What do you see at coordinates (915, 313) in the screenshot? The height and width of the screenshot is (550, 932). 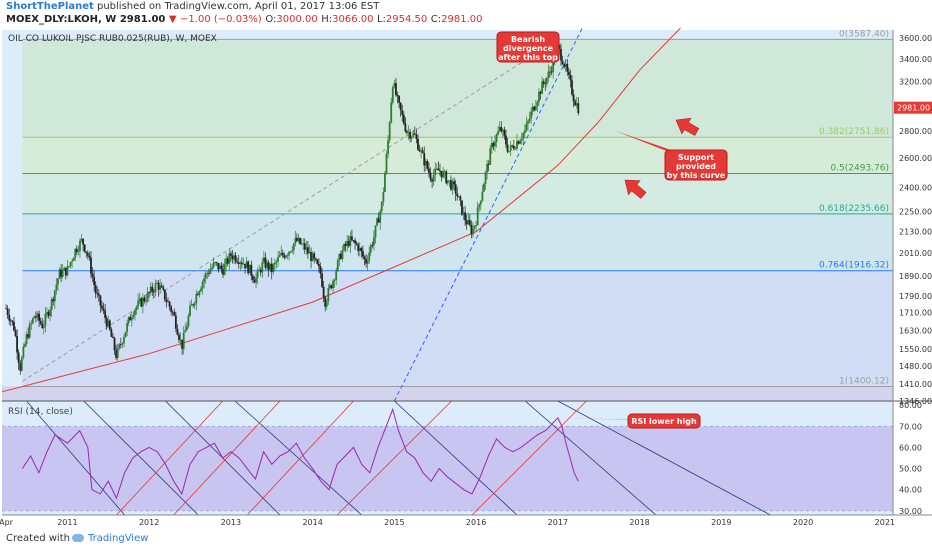 I see `price-tick-label: 1710.00` at bounding box center [915, 313].